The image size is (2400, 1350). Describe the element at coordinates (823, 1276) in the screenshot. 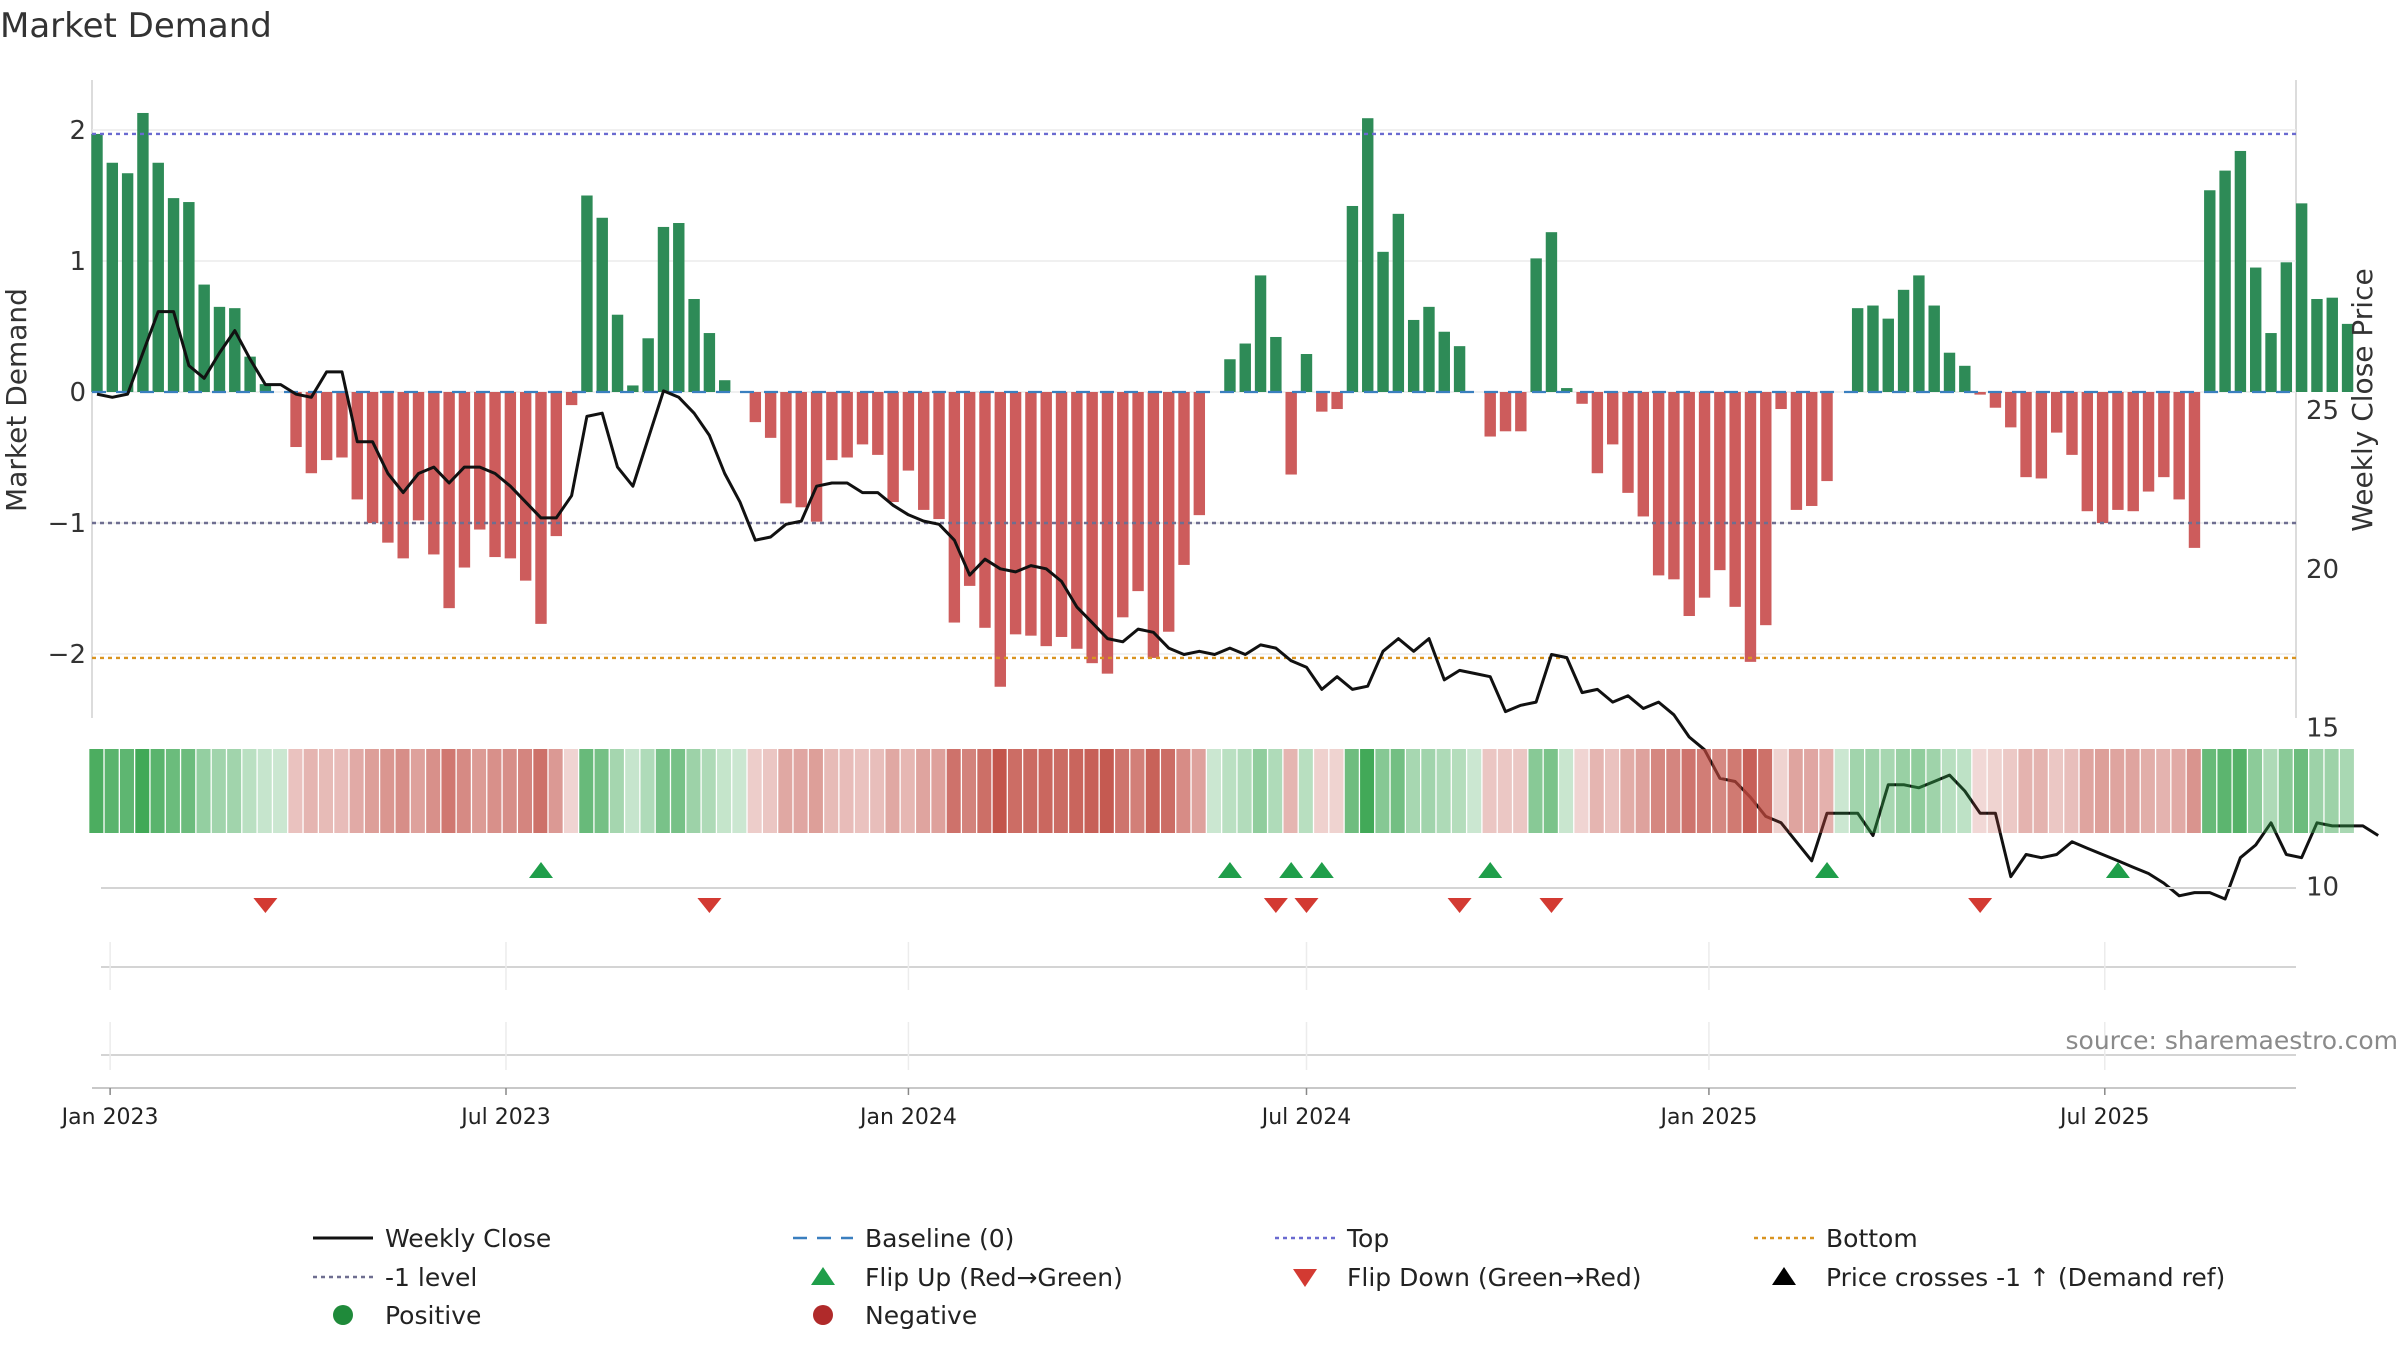

I see `legend-swatch-triangle-up` at that location.